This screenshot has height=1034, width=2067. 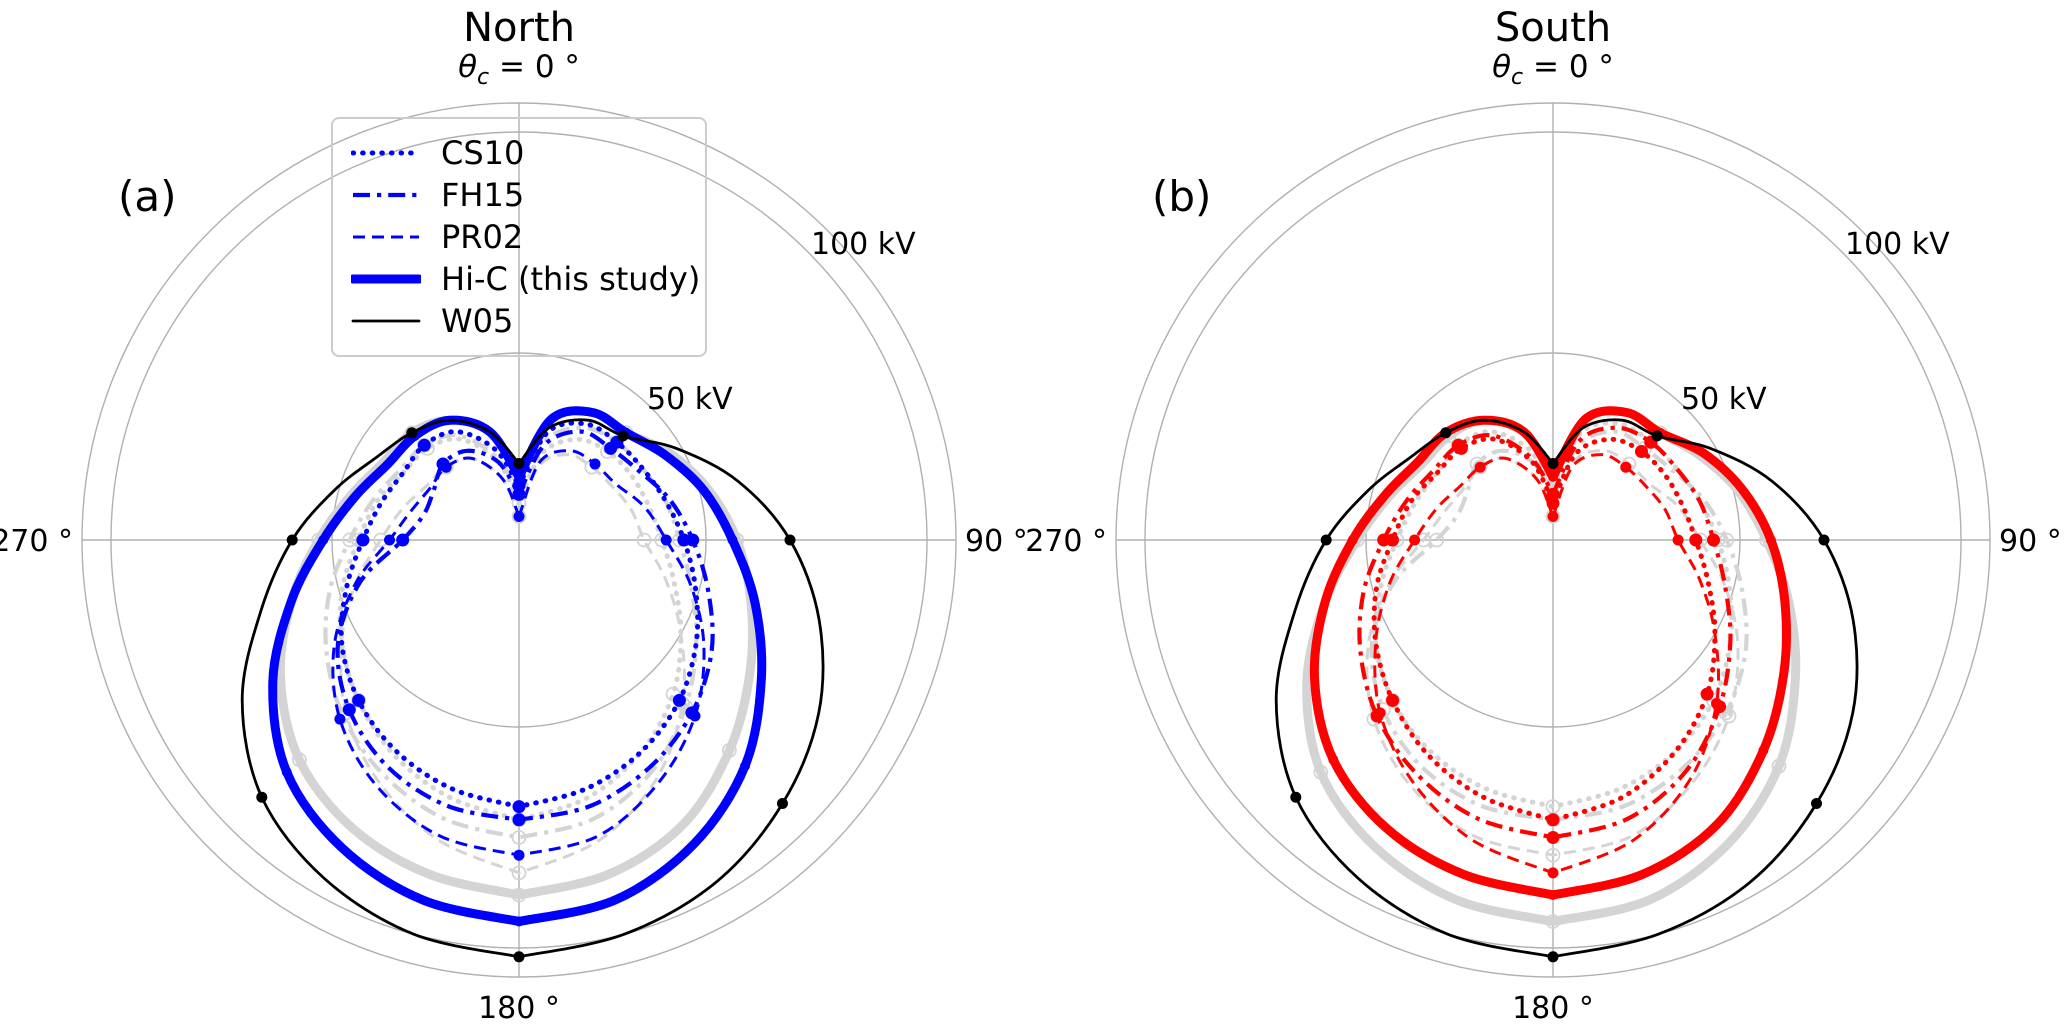 What do you see at coordinates (519, 321) in the screenshot?
I see `legend-item-w05: W05` at bounding box center [519, 321].